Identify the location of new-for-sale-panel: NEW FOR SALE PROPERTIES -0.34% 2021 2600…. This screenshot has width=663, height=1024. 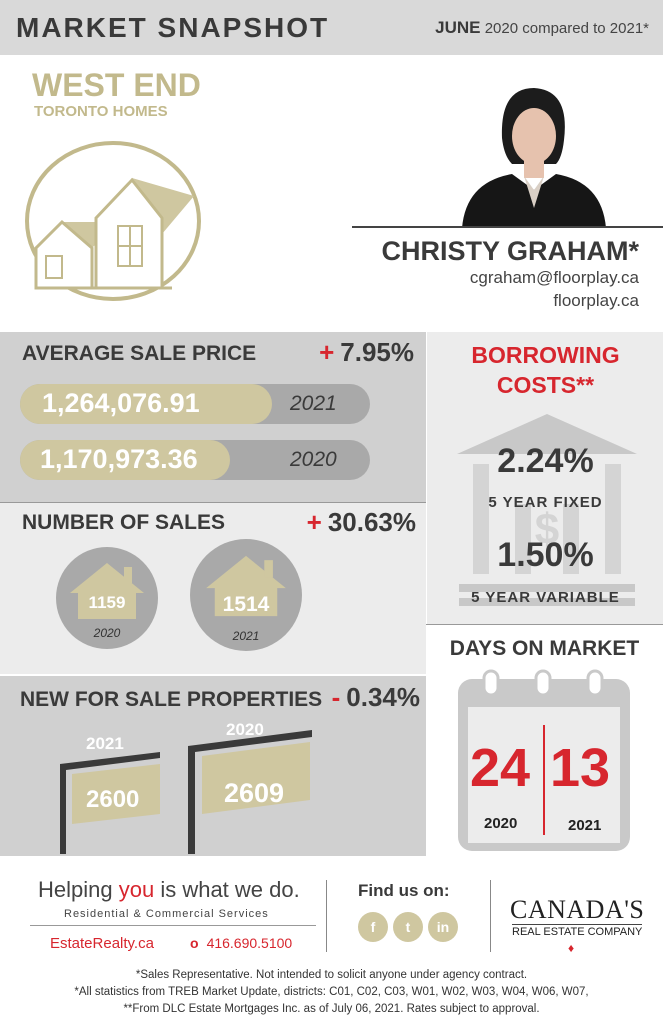
(213, 766).